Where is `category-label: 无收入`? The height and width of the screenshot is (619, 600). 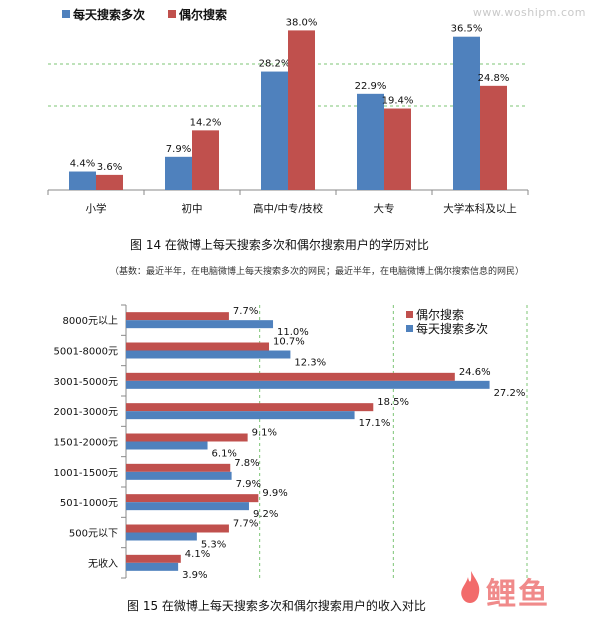 category-label: 无收入 is located at coordinates (103, 563).